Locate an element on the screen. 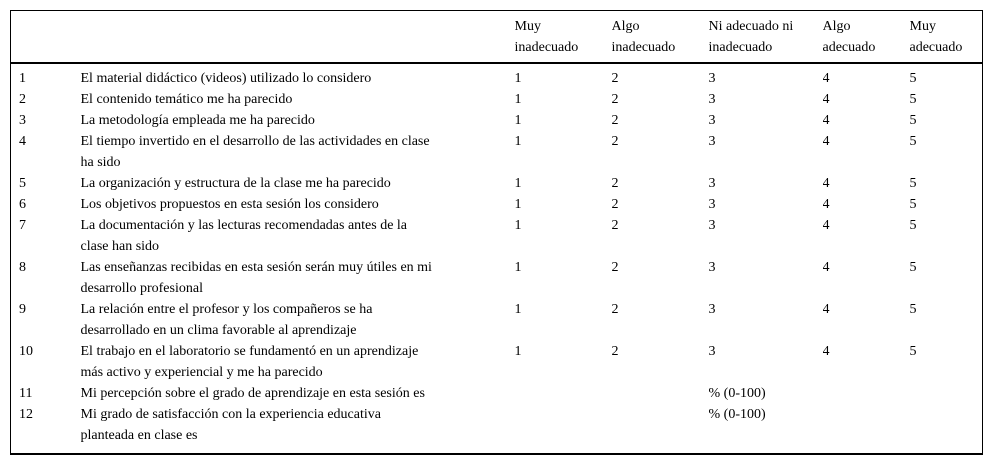 This screenshot has width=992, height=465. column-header-ni-adecuado-ni-inadecuado: Ni adecuado ni inadecuado is located at coordinates (751, 37).